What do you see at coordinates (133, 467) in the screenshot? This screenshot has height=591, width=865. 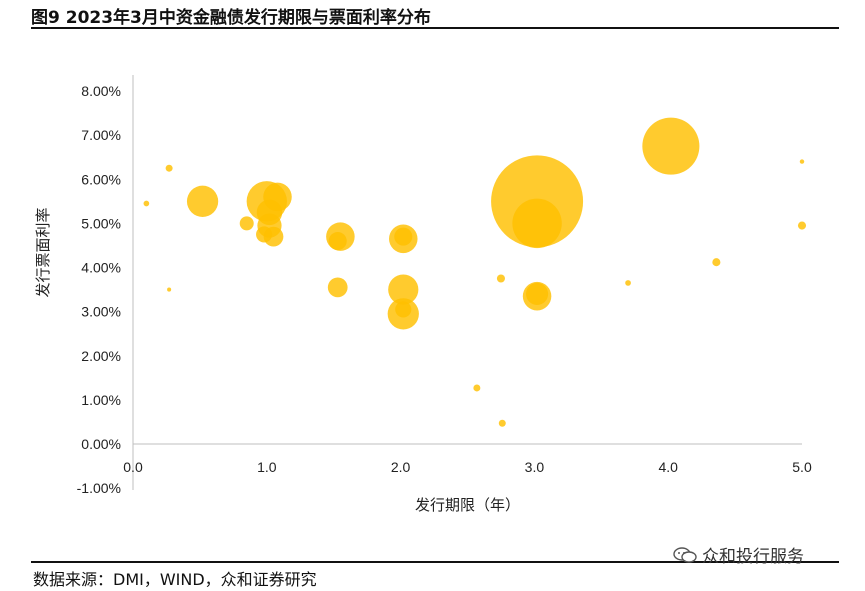 I see `x-tick-label: 0.0` at bounding box center [133, 467].